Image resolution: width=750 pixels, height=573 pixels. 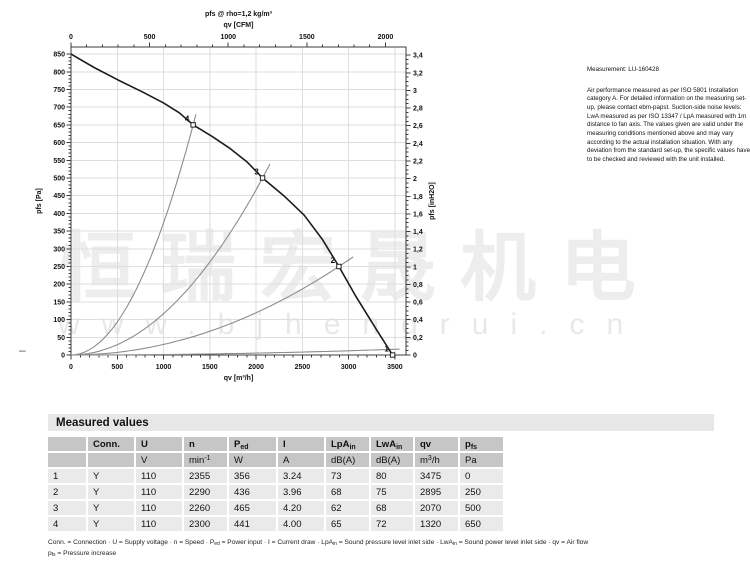 I want to click on svg-text: 200, so click(x=59, y=285).